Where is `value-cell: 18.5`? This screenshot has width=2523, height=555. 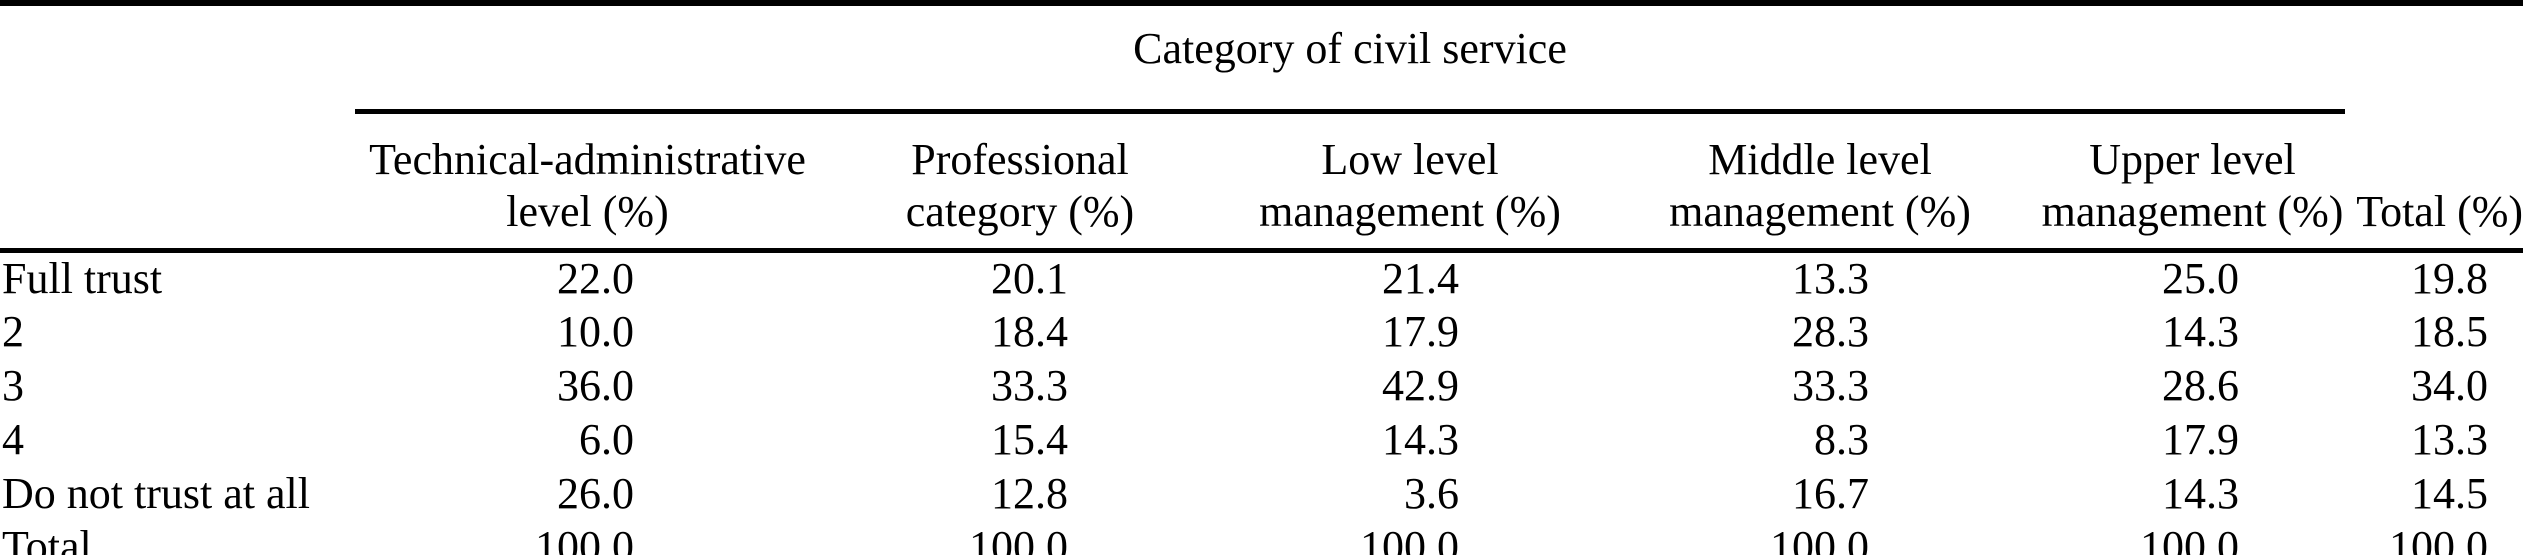 value-cell: 18.5 is located at coordinates (2450, 331).